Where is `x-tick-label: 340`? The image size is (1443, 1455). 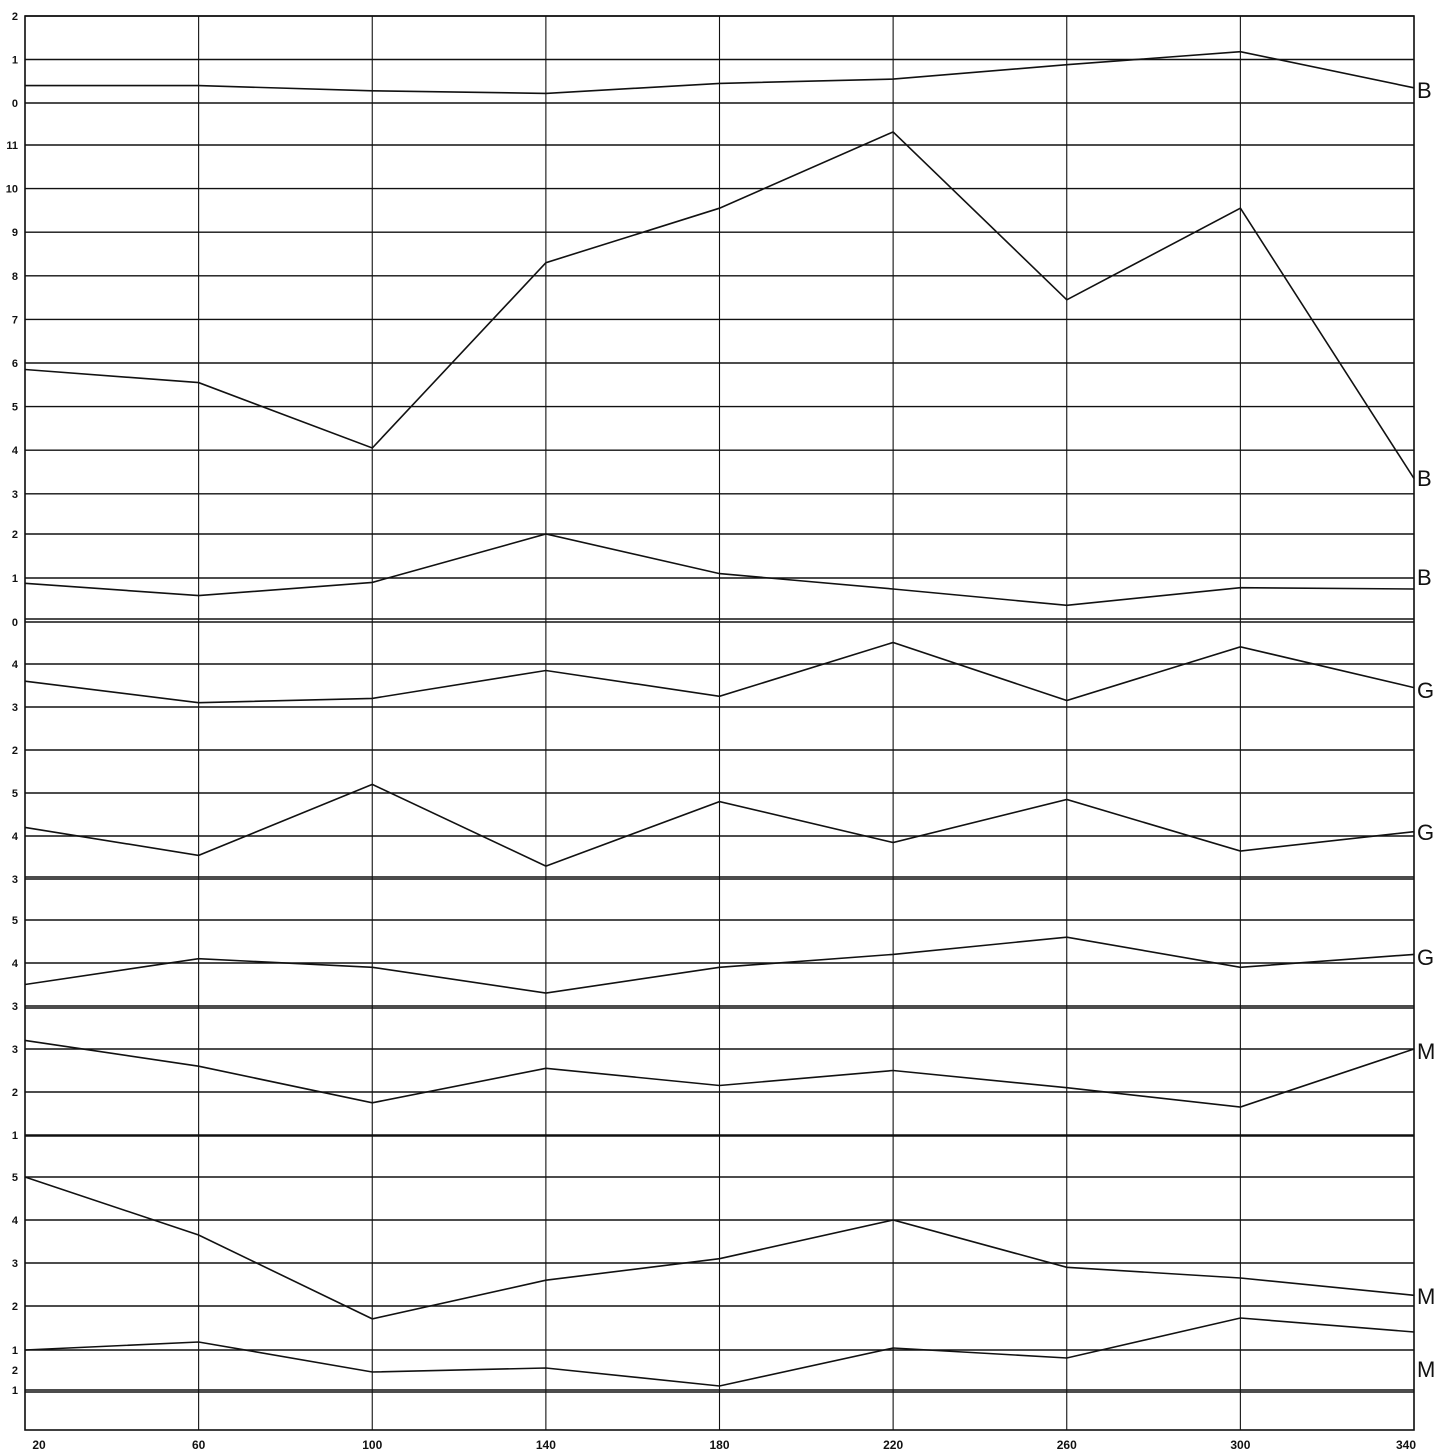 x-tick-label: 340 is located at coordinates (1406, 1445).